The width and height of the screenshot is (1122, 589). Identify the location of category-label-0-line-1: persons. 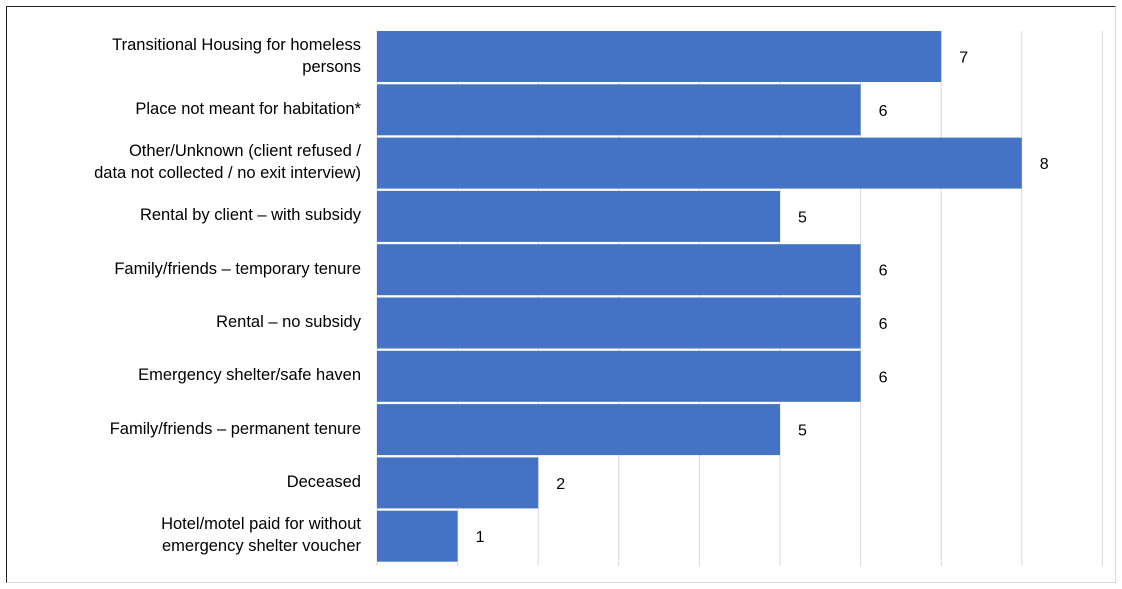
(331, 66).